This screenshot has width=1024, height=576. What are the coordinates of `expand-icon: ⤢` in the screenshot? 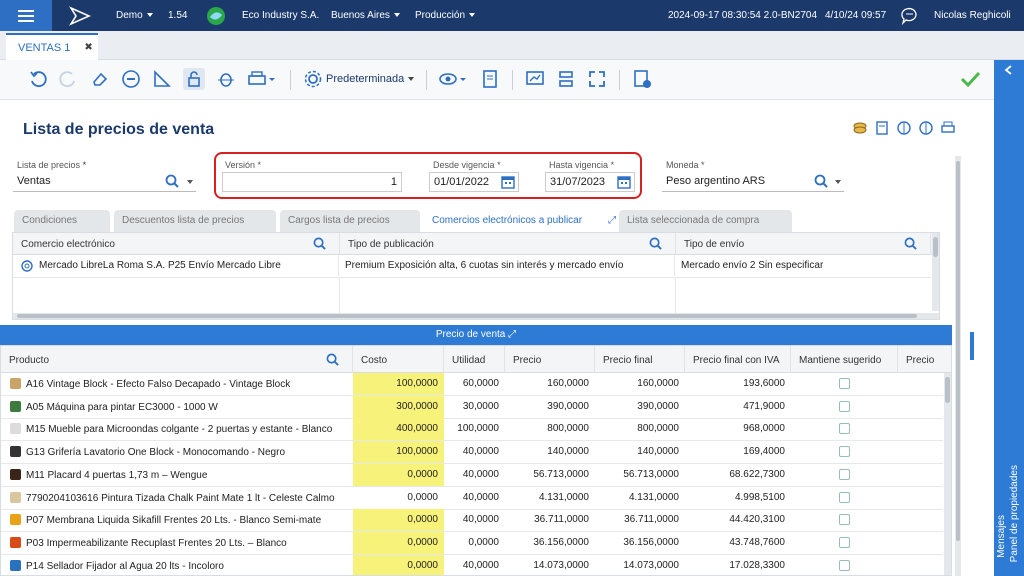 It's located at (612, 220).